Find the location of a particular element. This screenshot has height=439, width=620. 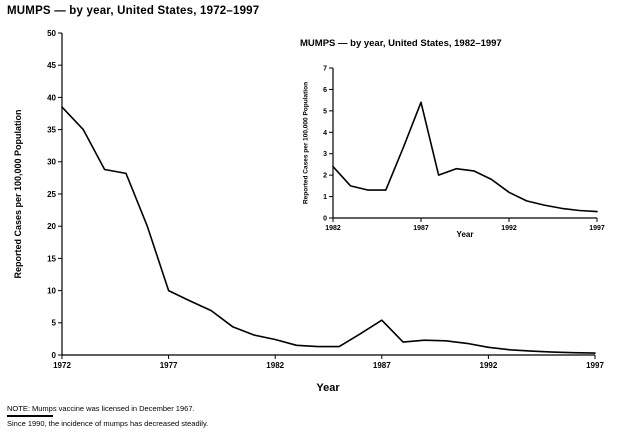

y-tick-label: 6 is located at coordinates (325, 90).